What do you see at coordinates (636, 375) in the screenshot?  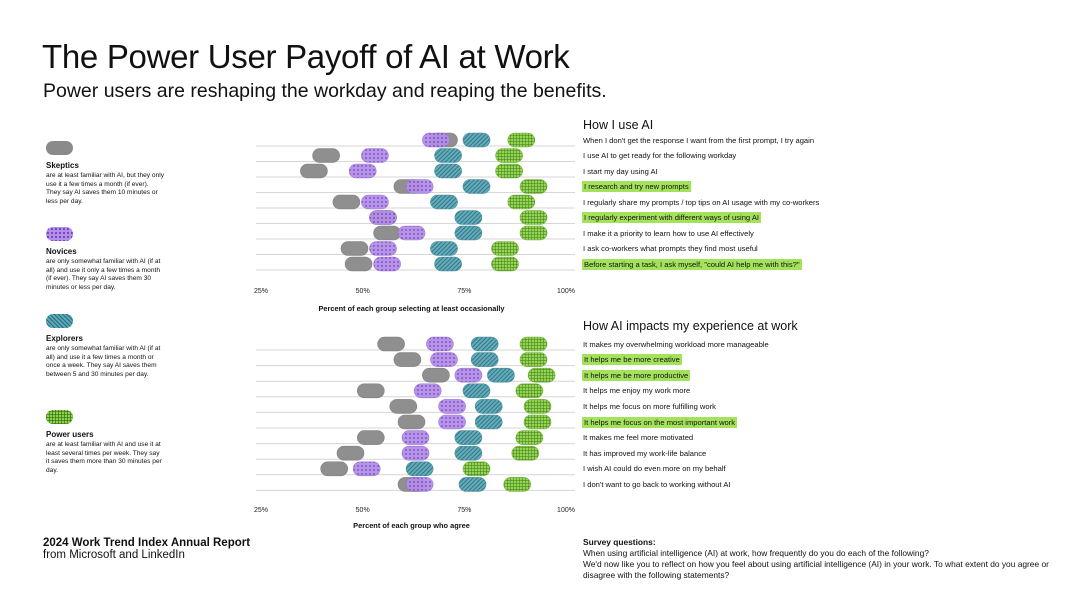 I see `row-label: It helps me be more productive` at bounding box center [636, 375].